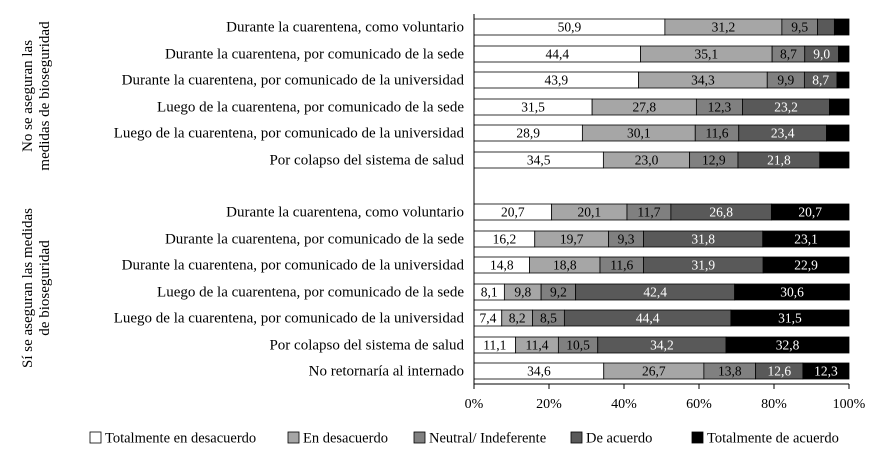 The width and height of the screenshot is (873, 452). I want to click on data-label: 9,9, so click(785, 80).